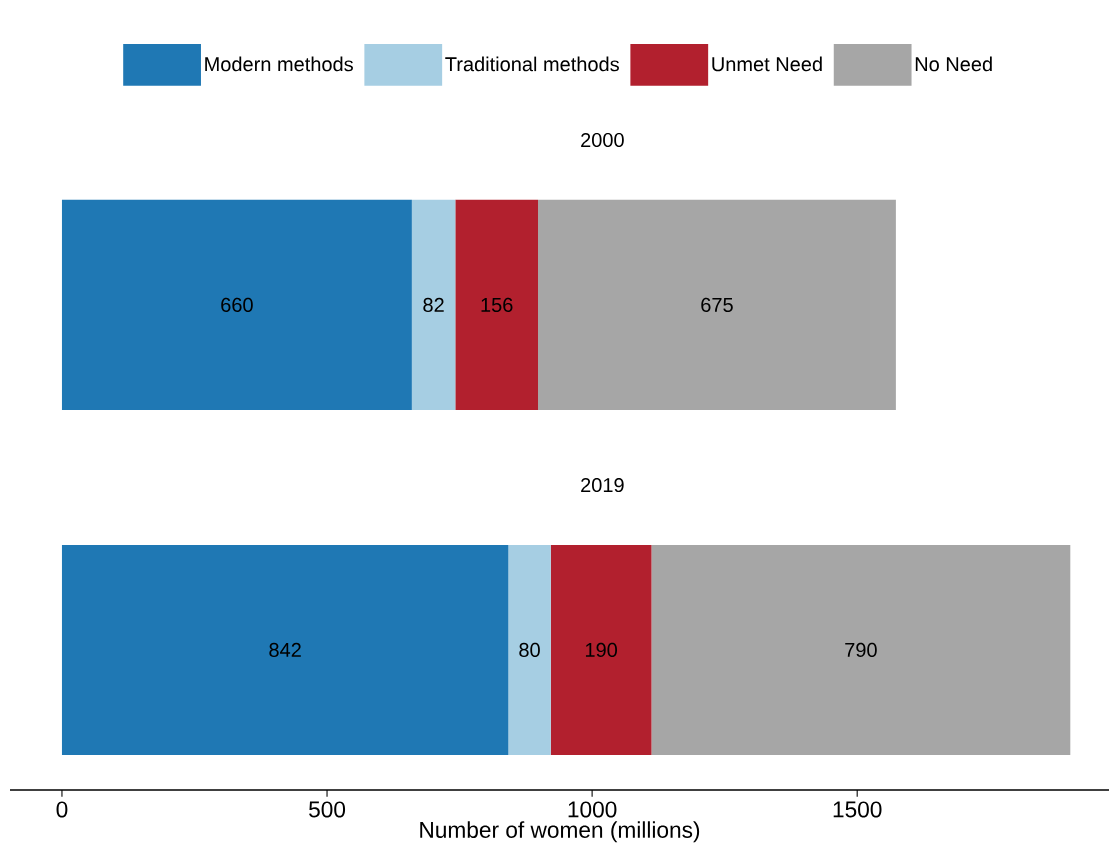 This screenshot has width=1109, height=860. Describe the element at coordinates (857, 809) in the screenshot. I see `x-tick-label: 1500` at that location.